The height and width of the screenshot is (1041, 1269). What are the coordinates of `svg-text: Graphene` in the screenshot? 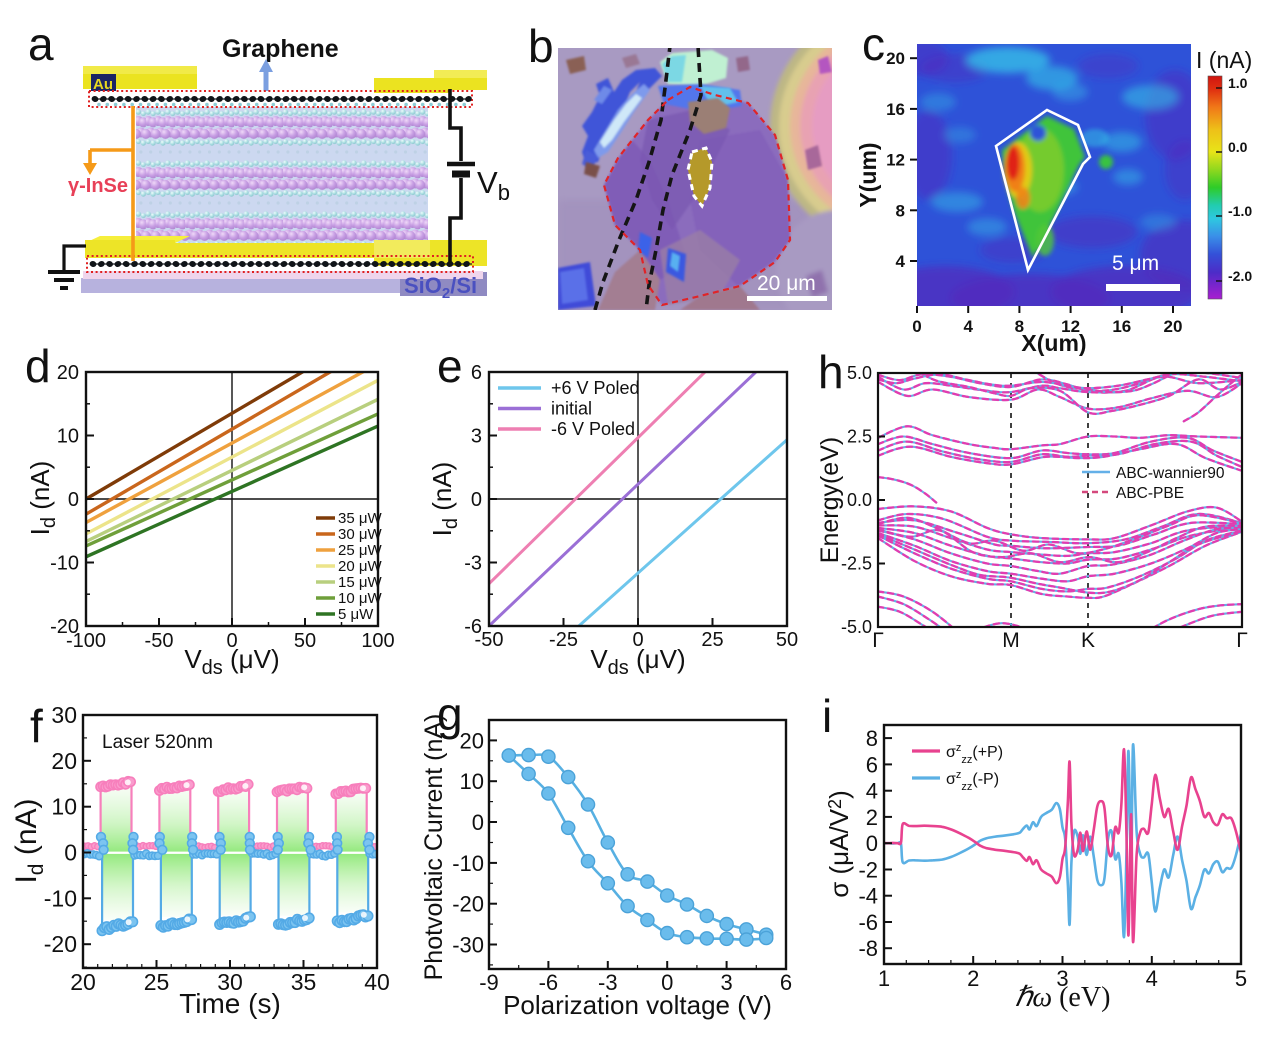 It's located at (280, 49).